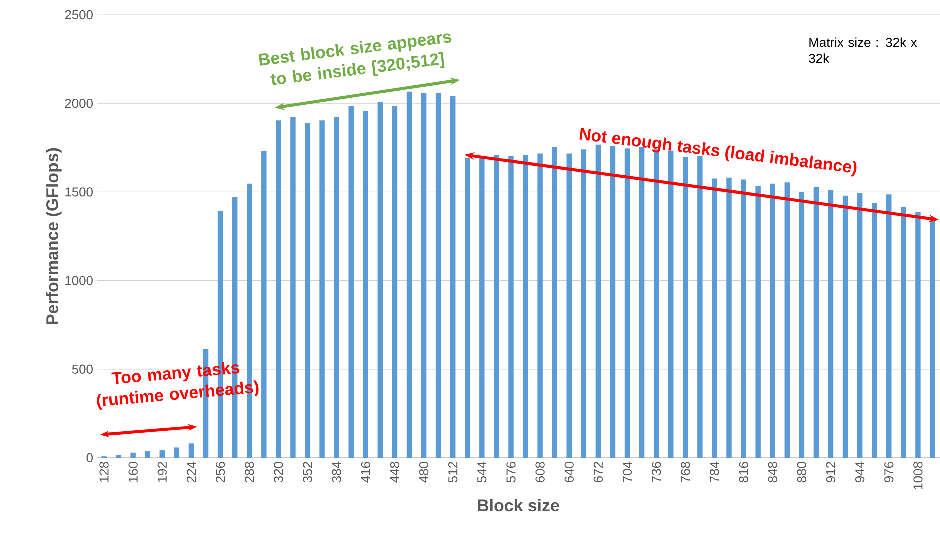 The height and width of the screenshot is (535, 940). Describe the element at coordinates (355, 60) in the screenshot. I see `annotation: Best block size appears to be inside [320;512]` at that location.